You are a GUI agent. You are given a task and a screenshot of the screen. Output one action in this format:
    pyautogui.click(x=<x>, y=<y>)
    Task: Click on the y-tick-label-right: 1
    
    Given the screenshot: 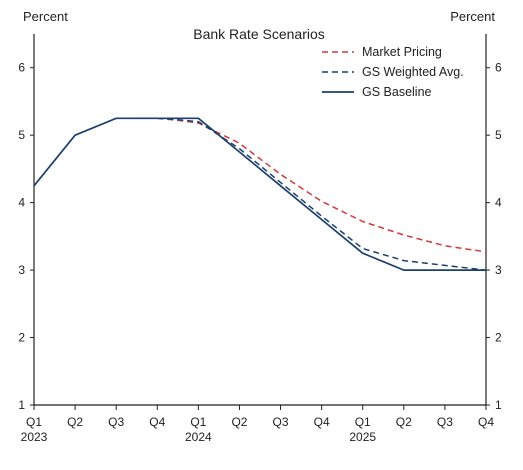 What is the action you would take?
    pyautogui.click(x=498, y=405)
    